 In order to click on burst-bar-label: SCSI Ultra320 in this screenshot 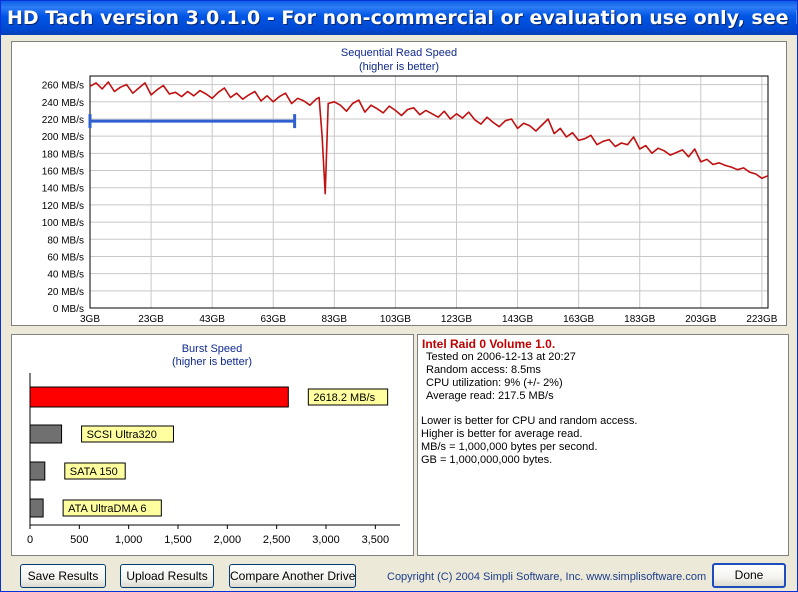, I will do `click(122, 435)`.